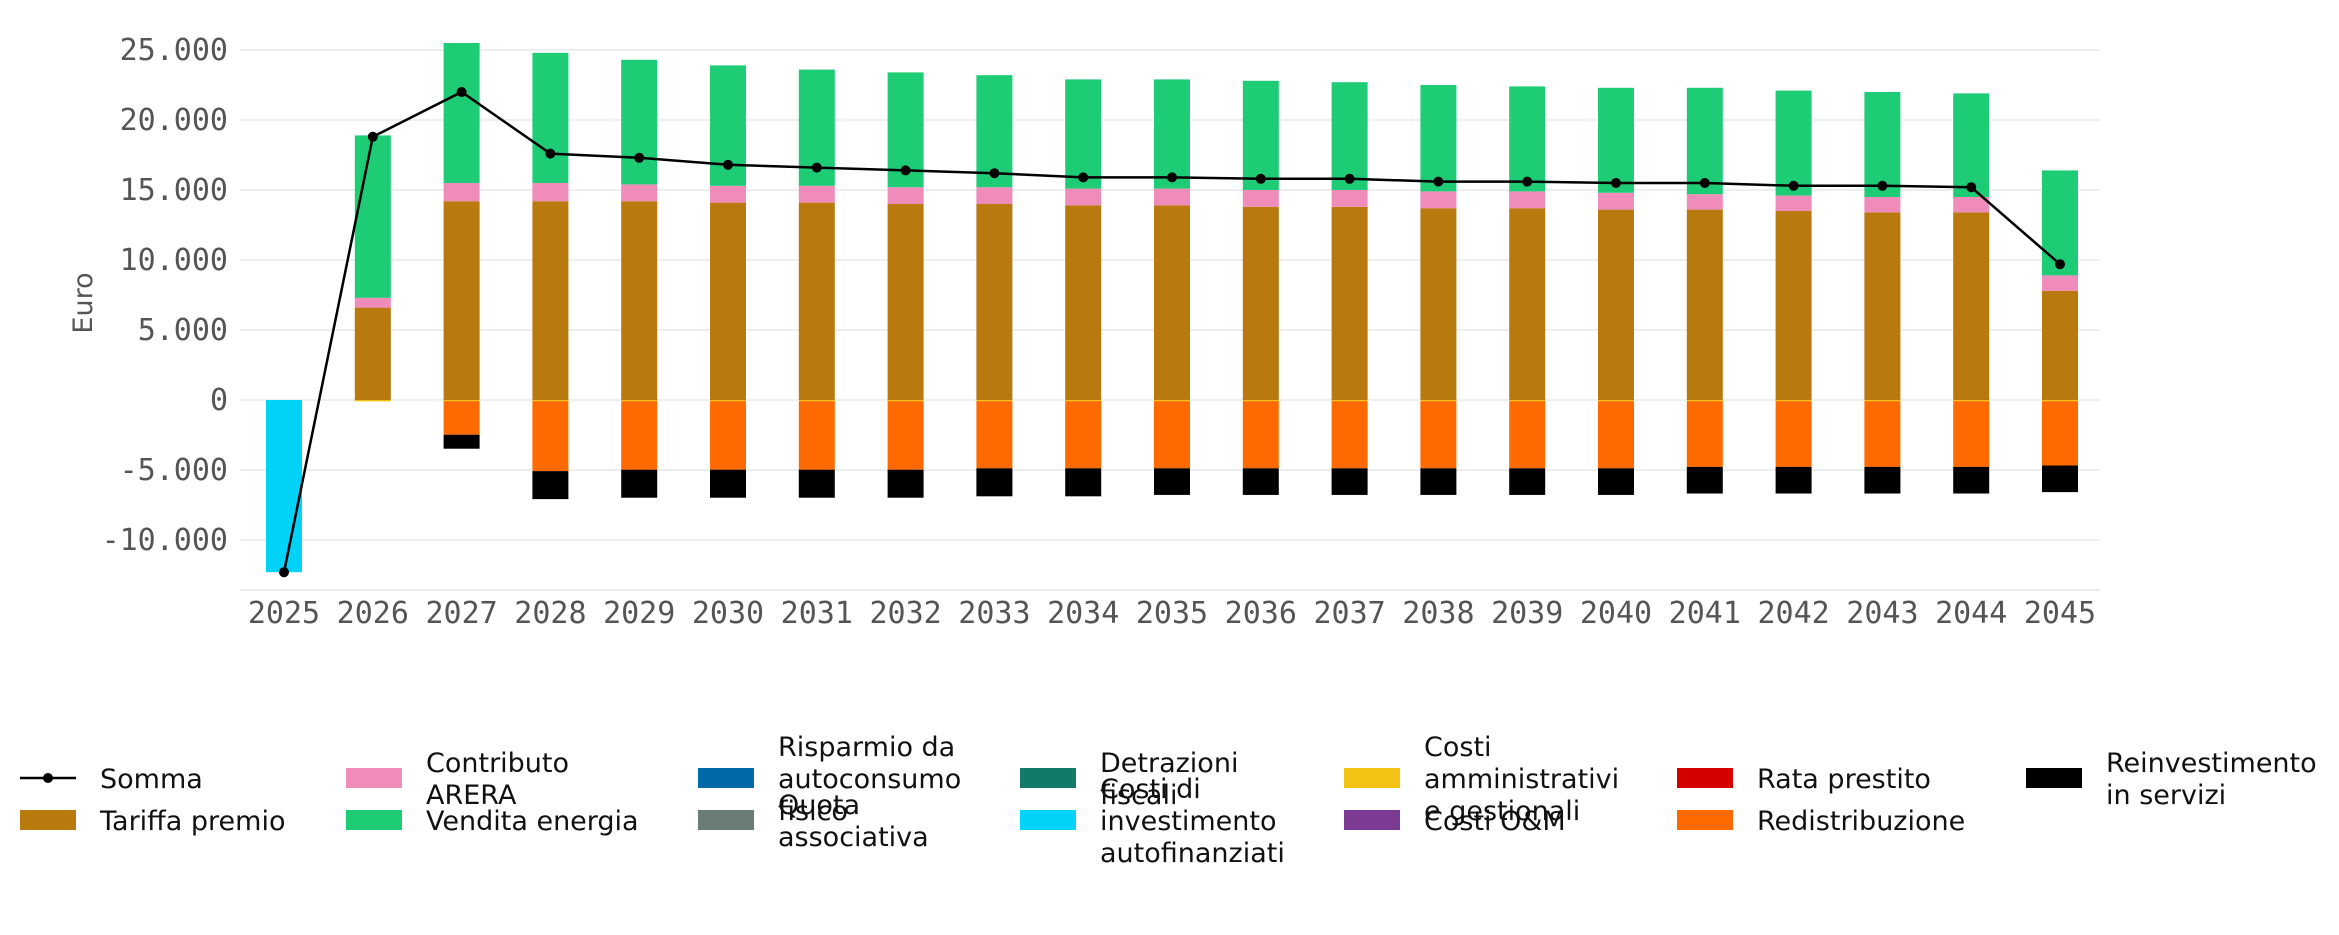 The width and height of the screenshot is (2339, 935). What do you see at coordinates (866, 747) in the screenshot?
I see `legend-label: Risparmio da` at bounding box center [866, 747].